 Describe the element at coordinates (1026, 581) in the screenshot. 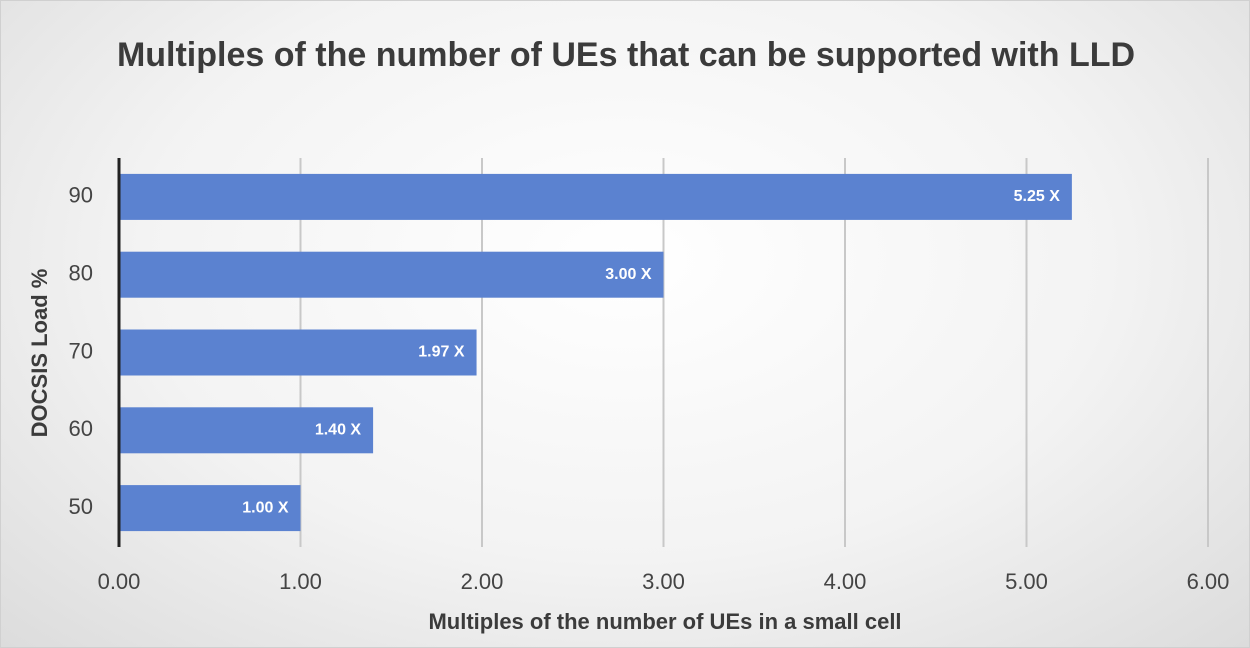

I see `x-tick-label: 5.00` at that location.